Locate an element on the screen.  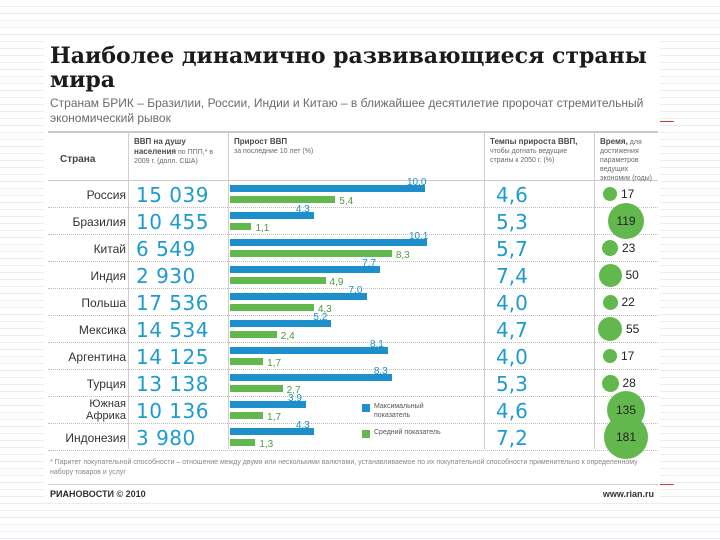
country-name: Мексика is located at coordinates (102, 330).